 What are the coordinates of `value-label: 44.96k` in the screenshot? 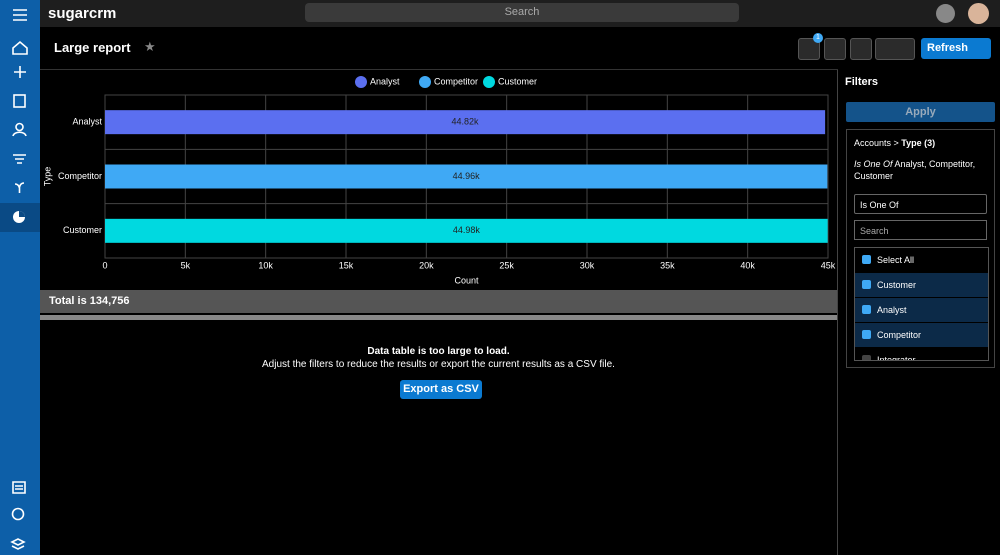 It's located at (467, 176).